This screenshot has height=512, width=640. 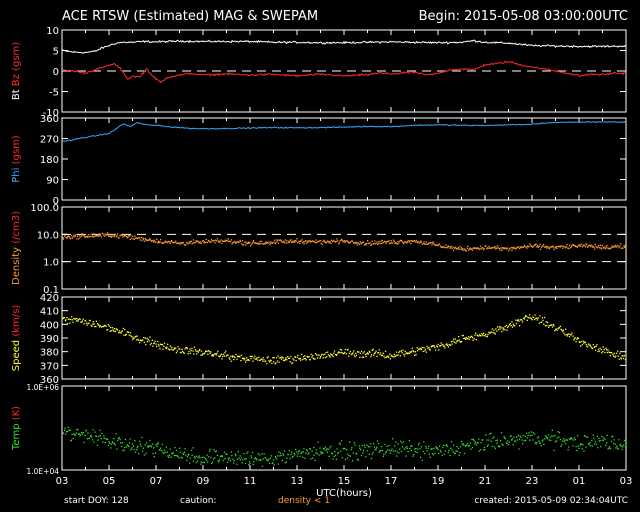 What do you see at coordinates (56, 72) in the screenshot?
I see `y-tick-label: 0` at bounding box center [56, 72].